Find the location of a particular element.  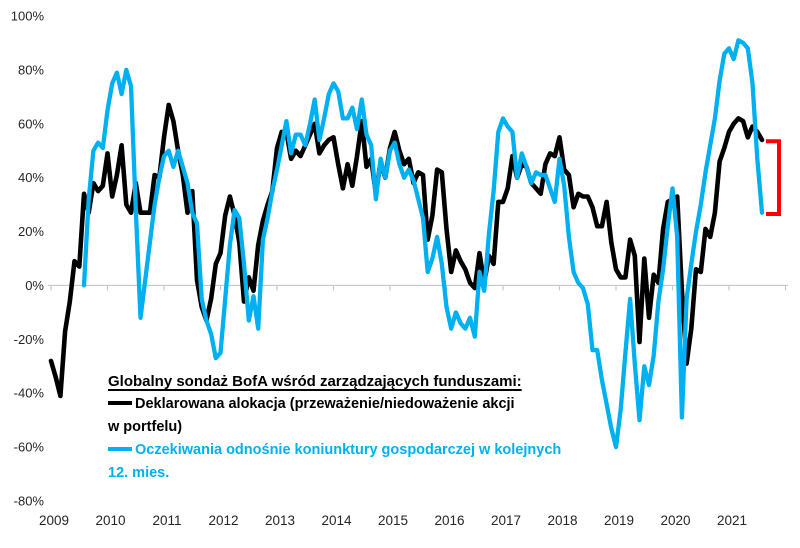

x-axis-label: 2019 is located at coordinates (619, 520).